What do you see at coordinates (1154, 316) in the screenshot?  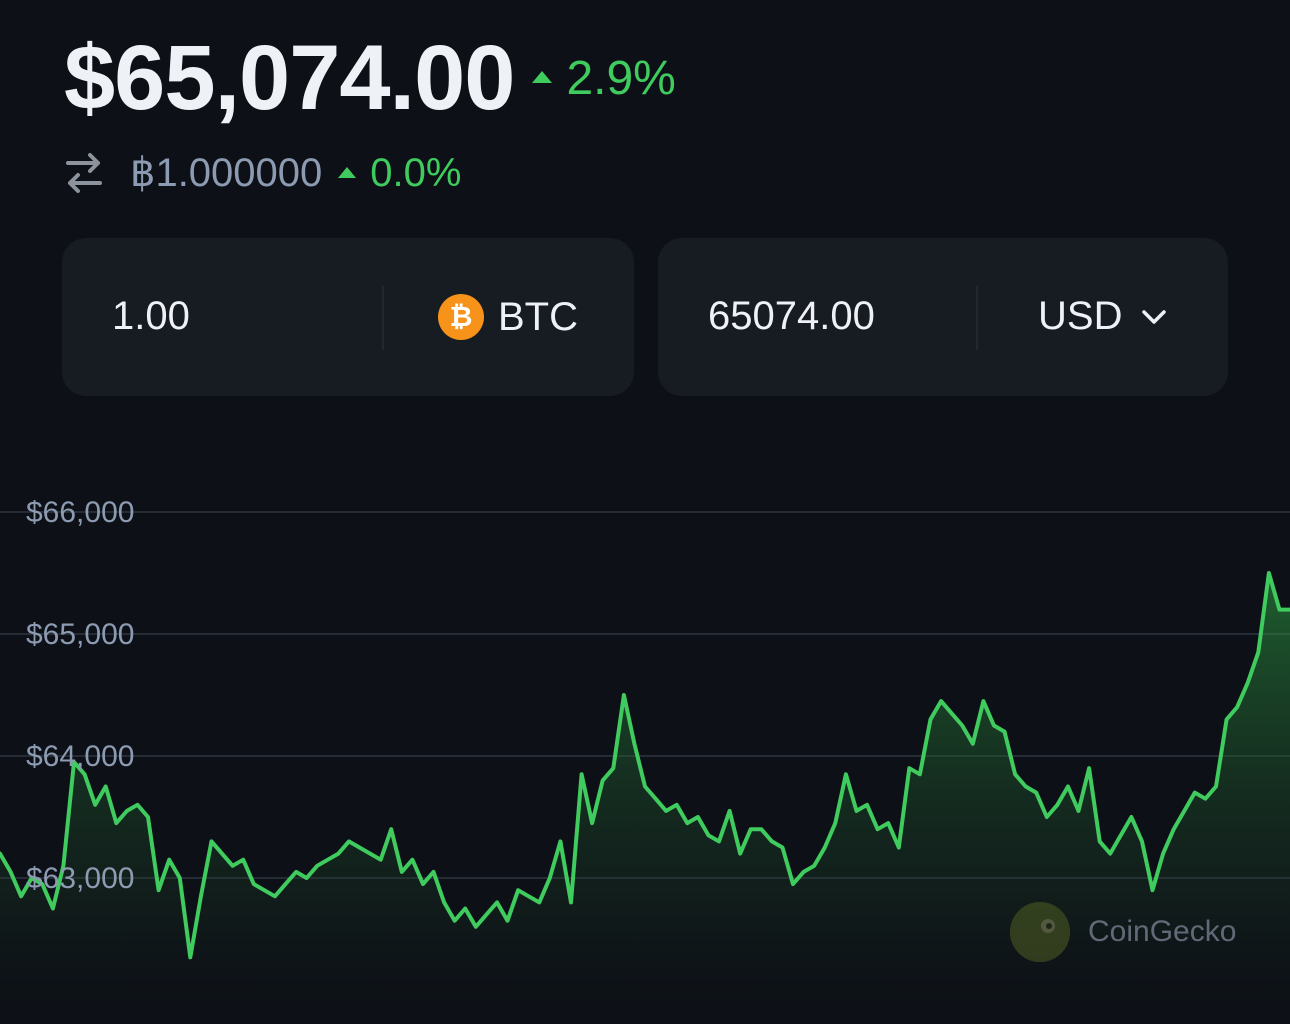 I see `chevron-down-icon` at bounding box center [1154, 316].